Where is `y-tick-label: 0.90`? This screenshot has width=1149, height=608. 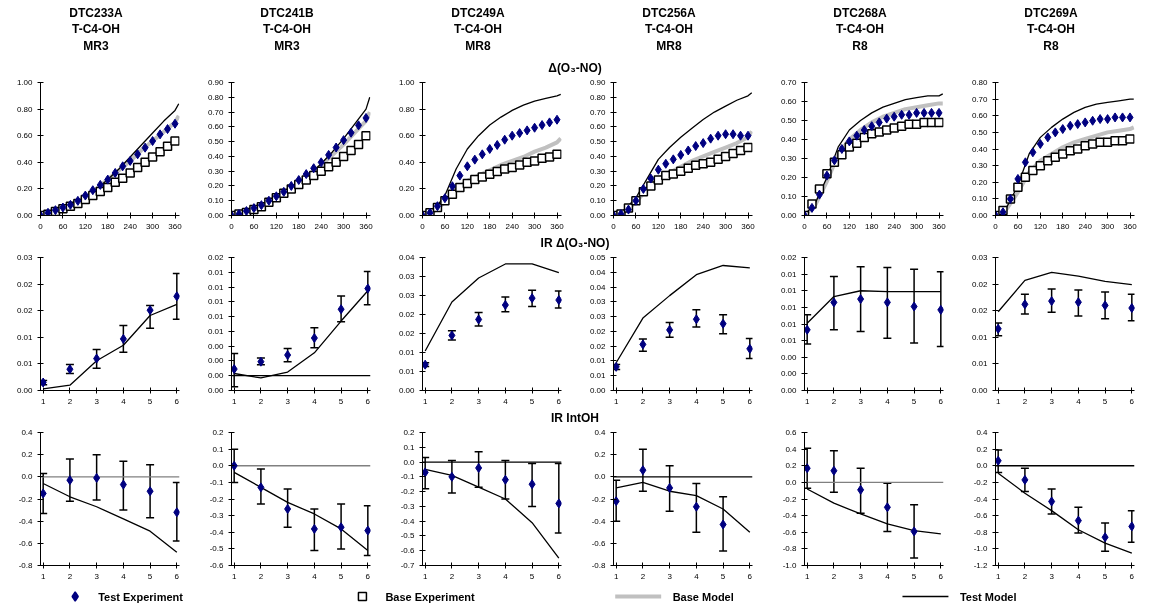
y-tick-label: 0.90 is located at coordinates (598, 82).